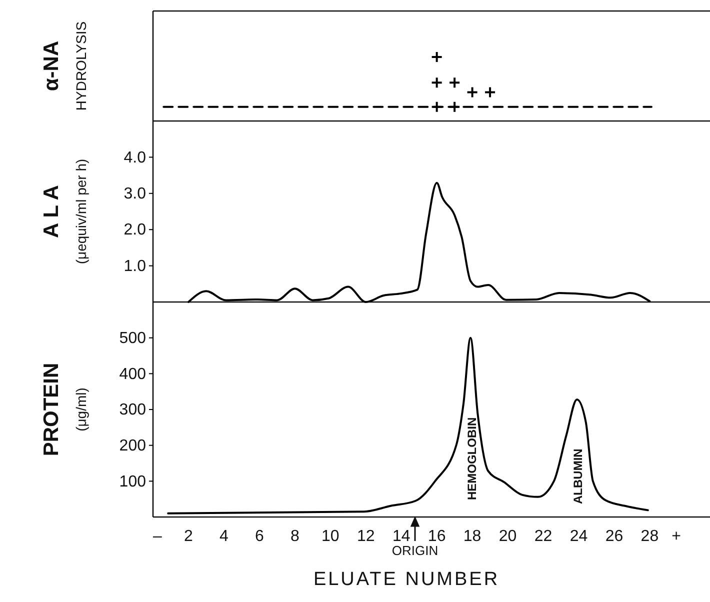 Image resolution: width=710 pixels, height=602 pixels. I want to click on x-tick-label: 24, so click(579, 536).